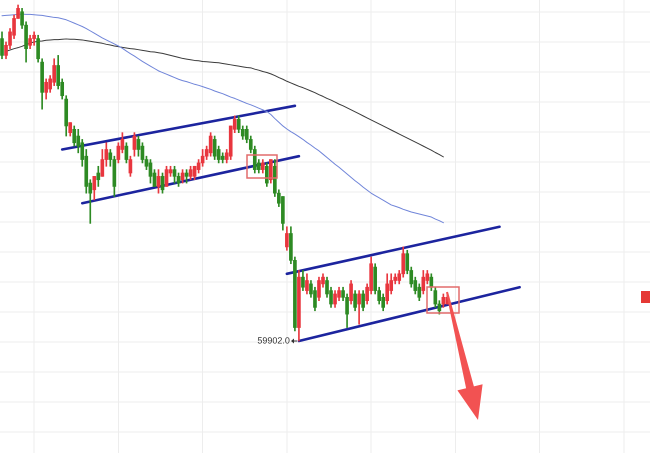 This screenshot has height=453, width=650. Describe the element at coordinates (273, 340) in the screenshot. I see `annotation: 59902.0` at that location.